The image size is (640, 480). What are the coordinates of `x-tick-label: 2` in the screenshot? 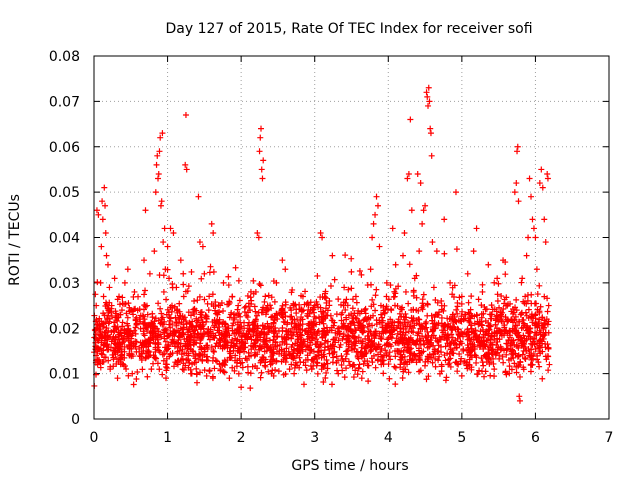 It's located at (241, 438).